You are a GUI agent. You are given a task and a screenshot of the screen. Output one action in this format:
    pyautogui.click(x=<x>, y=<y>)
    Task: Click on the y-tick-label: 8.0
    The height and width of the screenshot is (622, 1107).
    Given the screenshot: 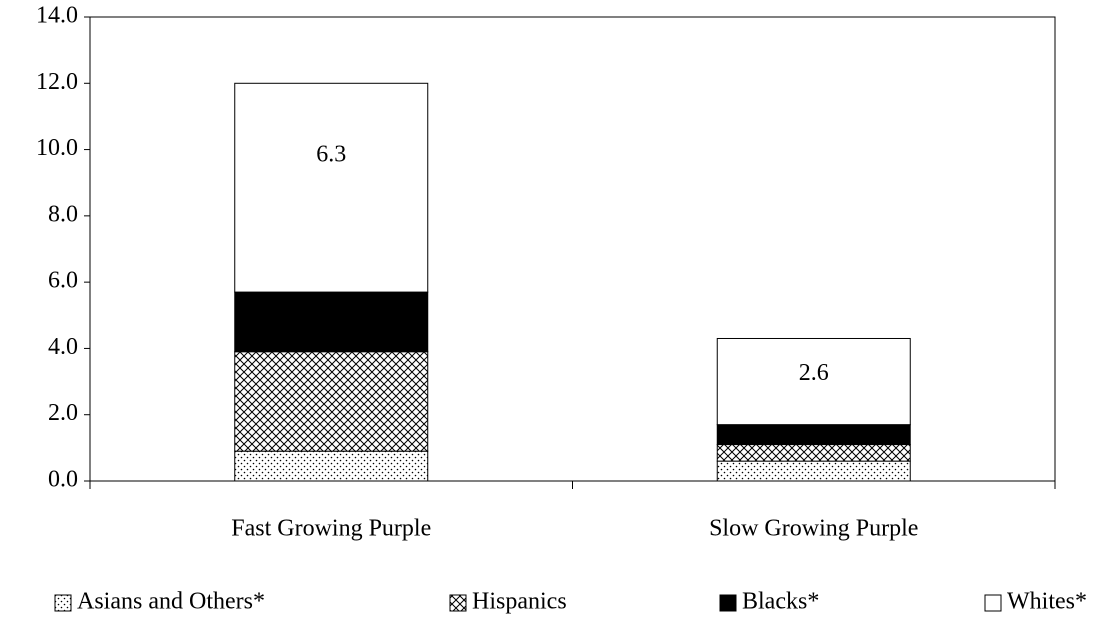 What is the action you would take?
    pyautogui.click(x=63, y=214)
    